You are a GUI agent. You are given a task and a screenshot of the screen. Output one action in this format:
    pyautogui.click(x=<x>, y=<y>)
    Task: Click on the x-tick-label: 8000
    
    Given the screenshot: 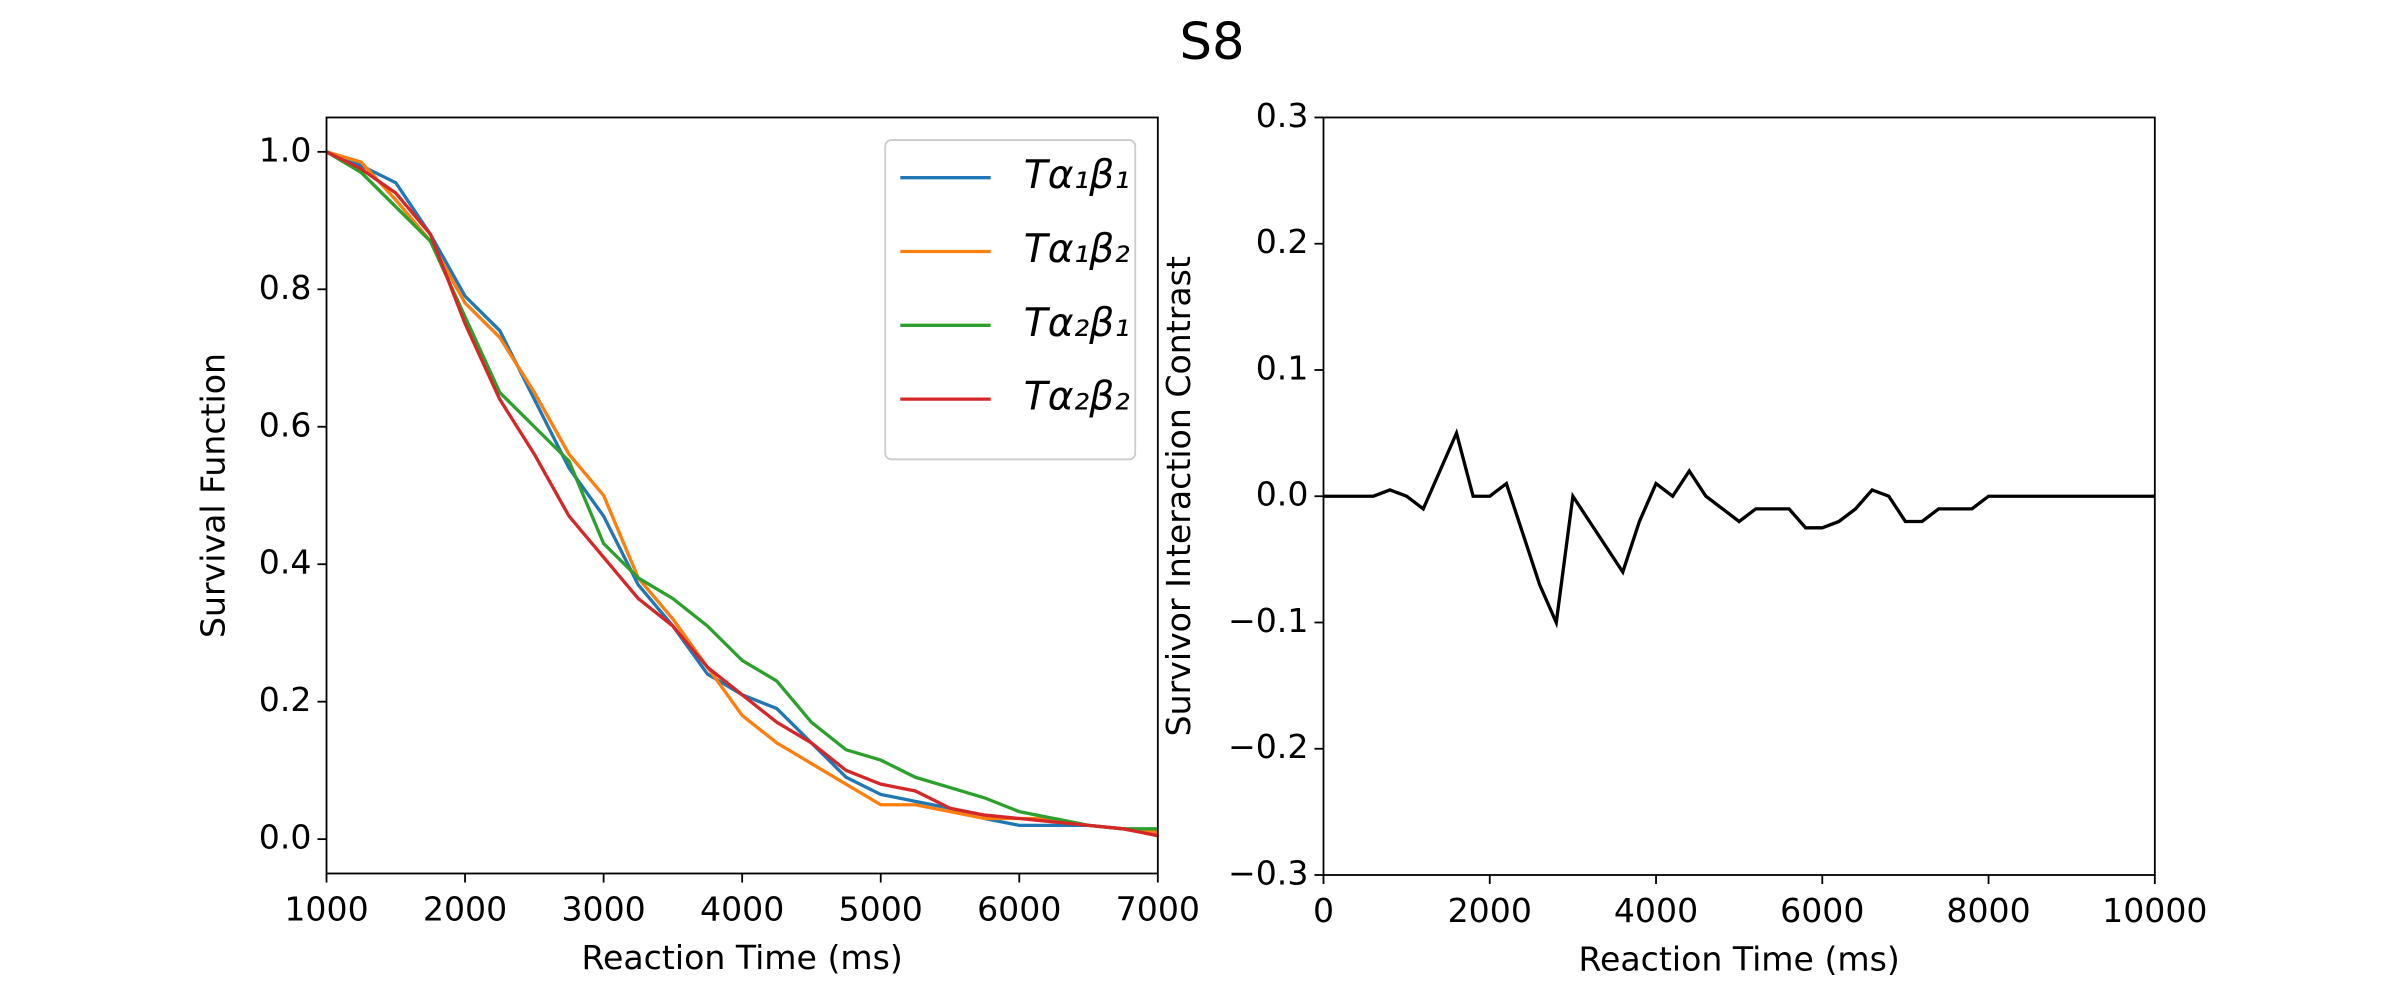 What is the action you would take?
    pyautogui.click(x=1988, y=910)
    